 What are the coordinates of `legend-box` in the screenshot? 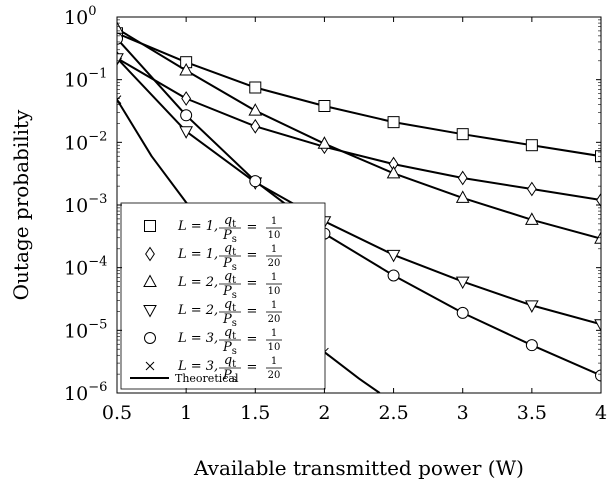 It's located at (223, 296).